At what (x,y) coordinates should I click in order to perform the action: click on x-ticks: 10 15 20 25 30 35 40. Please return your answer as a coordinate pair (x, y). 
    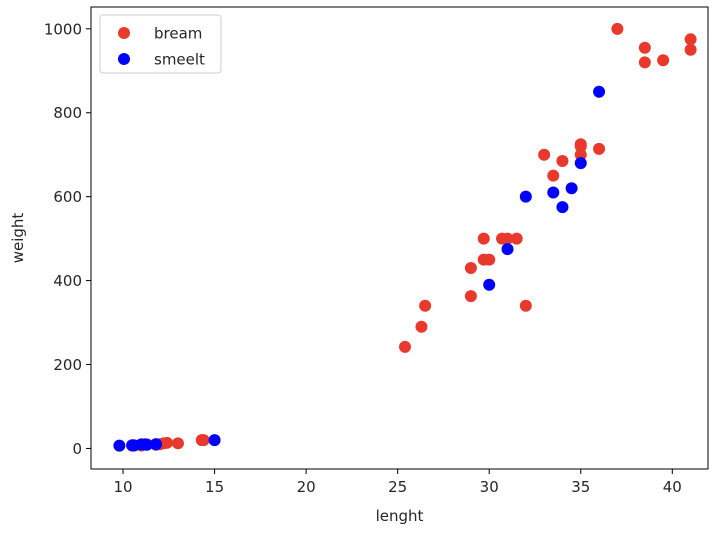
    Looking at the image, I should click on (397, 482).